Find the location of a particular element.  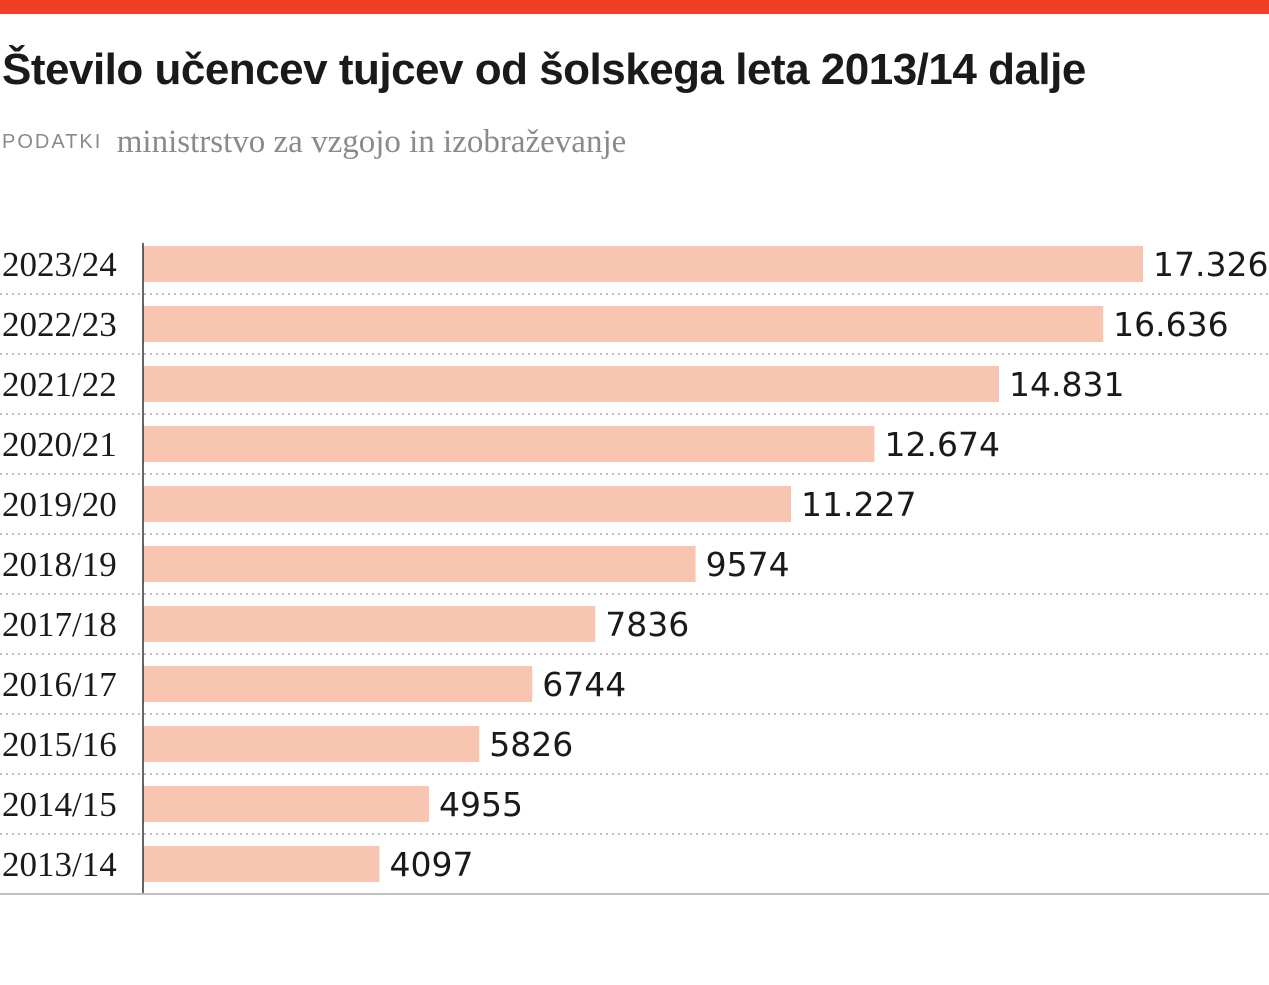

value-label: 11.227 is located at coordinates (858, 504).